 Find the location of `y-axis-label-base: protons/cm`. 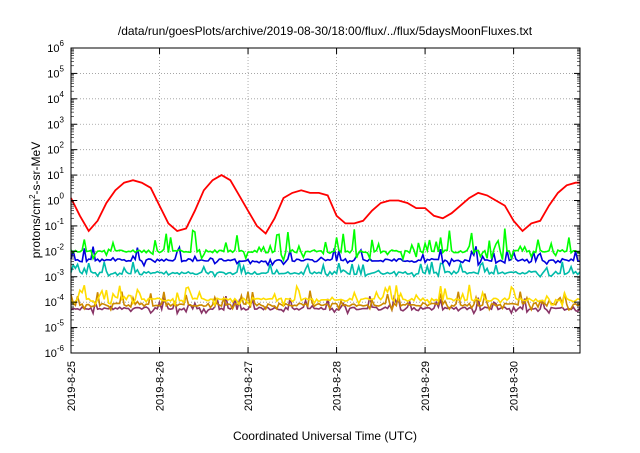

y-axis-label-base: protons/cm is located at coordinates (36, 228).